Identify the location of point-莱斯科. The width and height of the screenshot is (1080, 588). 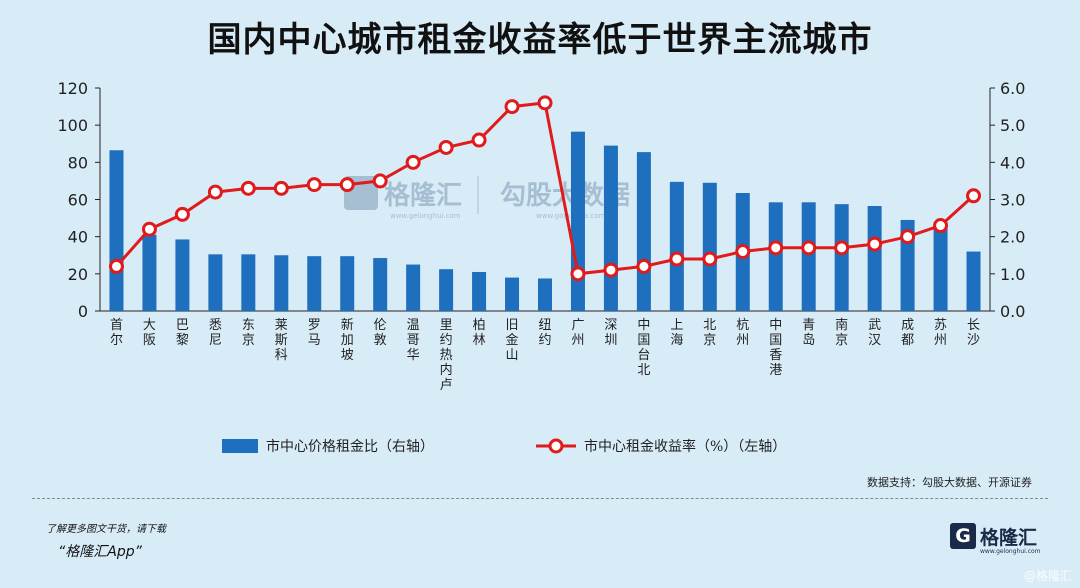
(281, 188).